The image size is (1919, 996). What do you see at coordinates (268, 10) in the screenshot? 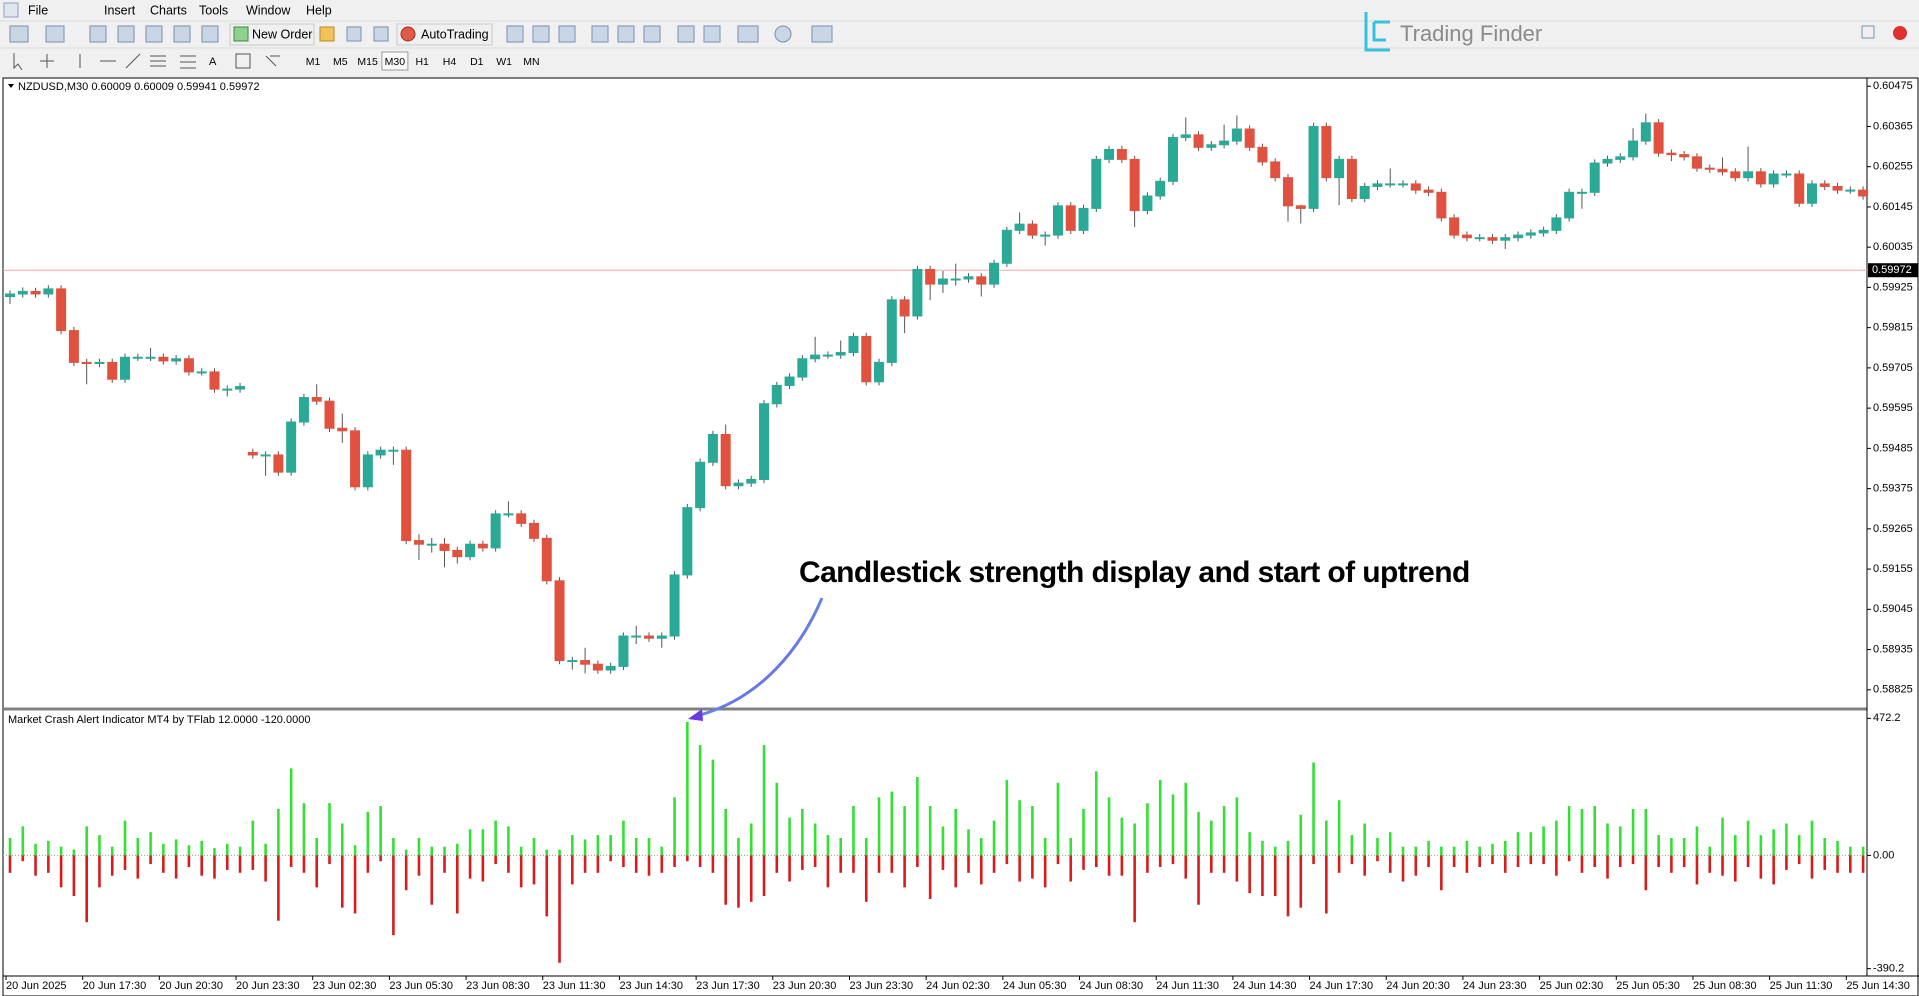
I see `menu-item: Window` at bounding box center [268, 10].